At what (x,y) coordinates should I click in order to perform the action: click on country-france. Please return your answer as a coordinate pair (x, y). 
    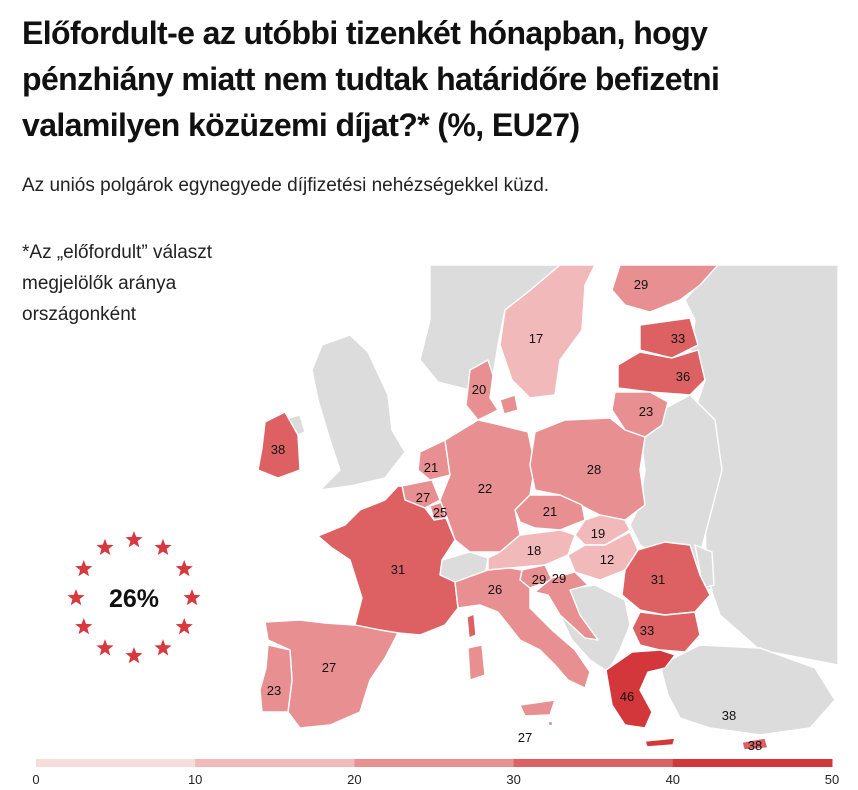
    Looking at the image, I should click on (388, 560).